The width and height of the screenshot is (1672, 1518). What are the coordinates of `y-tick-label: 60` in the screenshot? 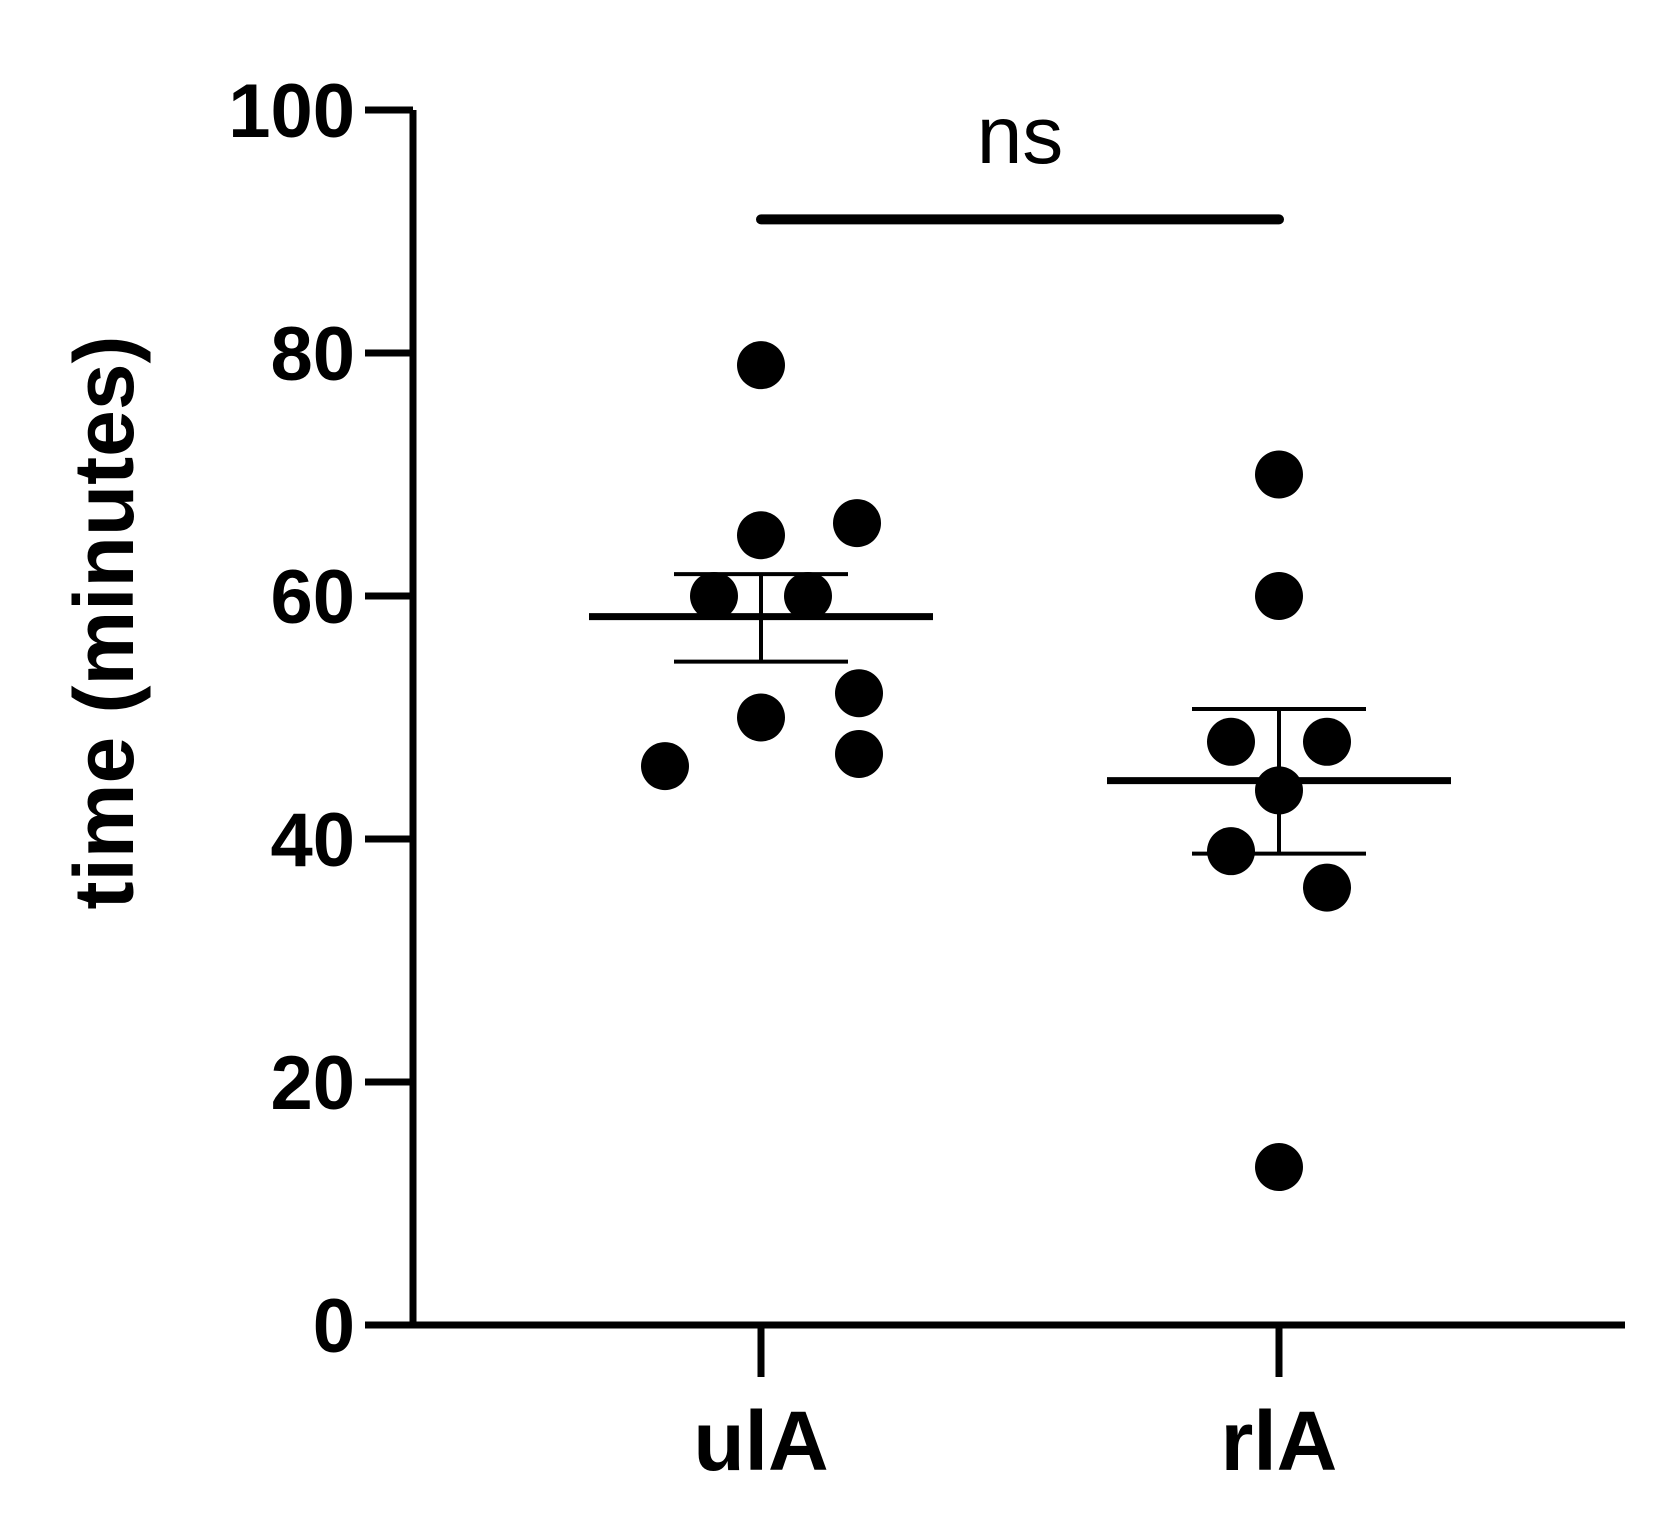 It's located at (312, 597).